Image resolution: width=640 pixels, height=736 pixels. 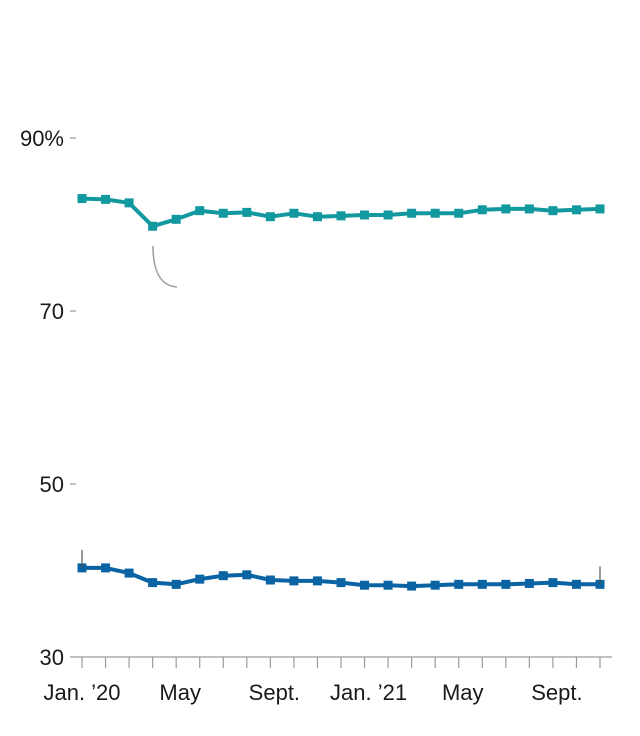 What do you see at coordinates (165, 266) in the screenshot?
I see `annotation-leader-line` at bounding box center [165, 266].